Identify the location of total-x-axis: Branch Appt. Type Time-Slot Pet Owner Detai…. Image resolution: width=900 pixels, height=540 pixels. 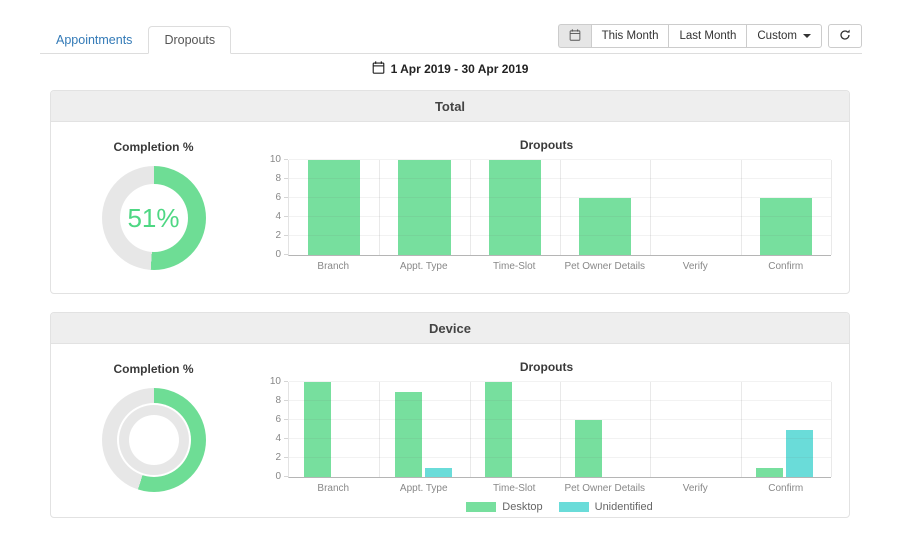
(559, 264).